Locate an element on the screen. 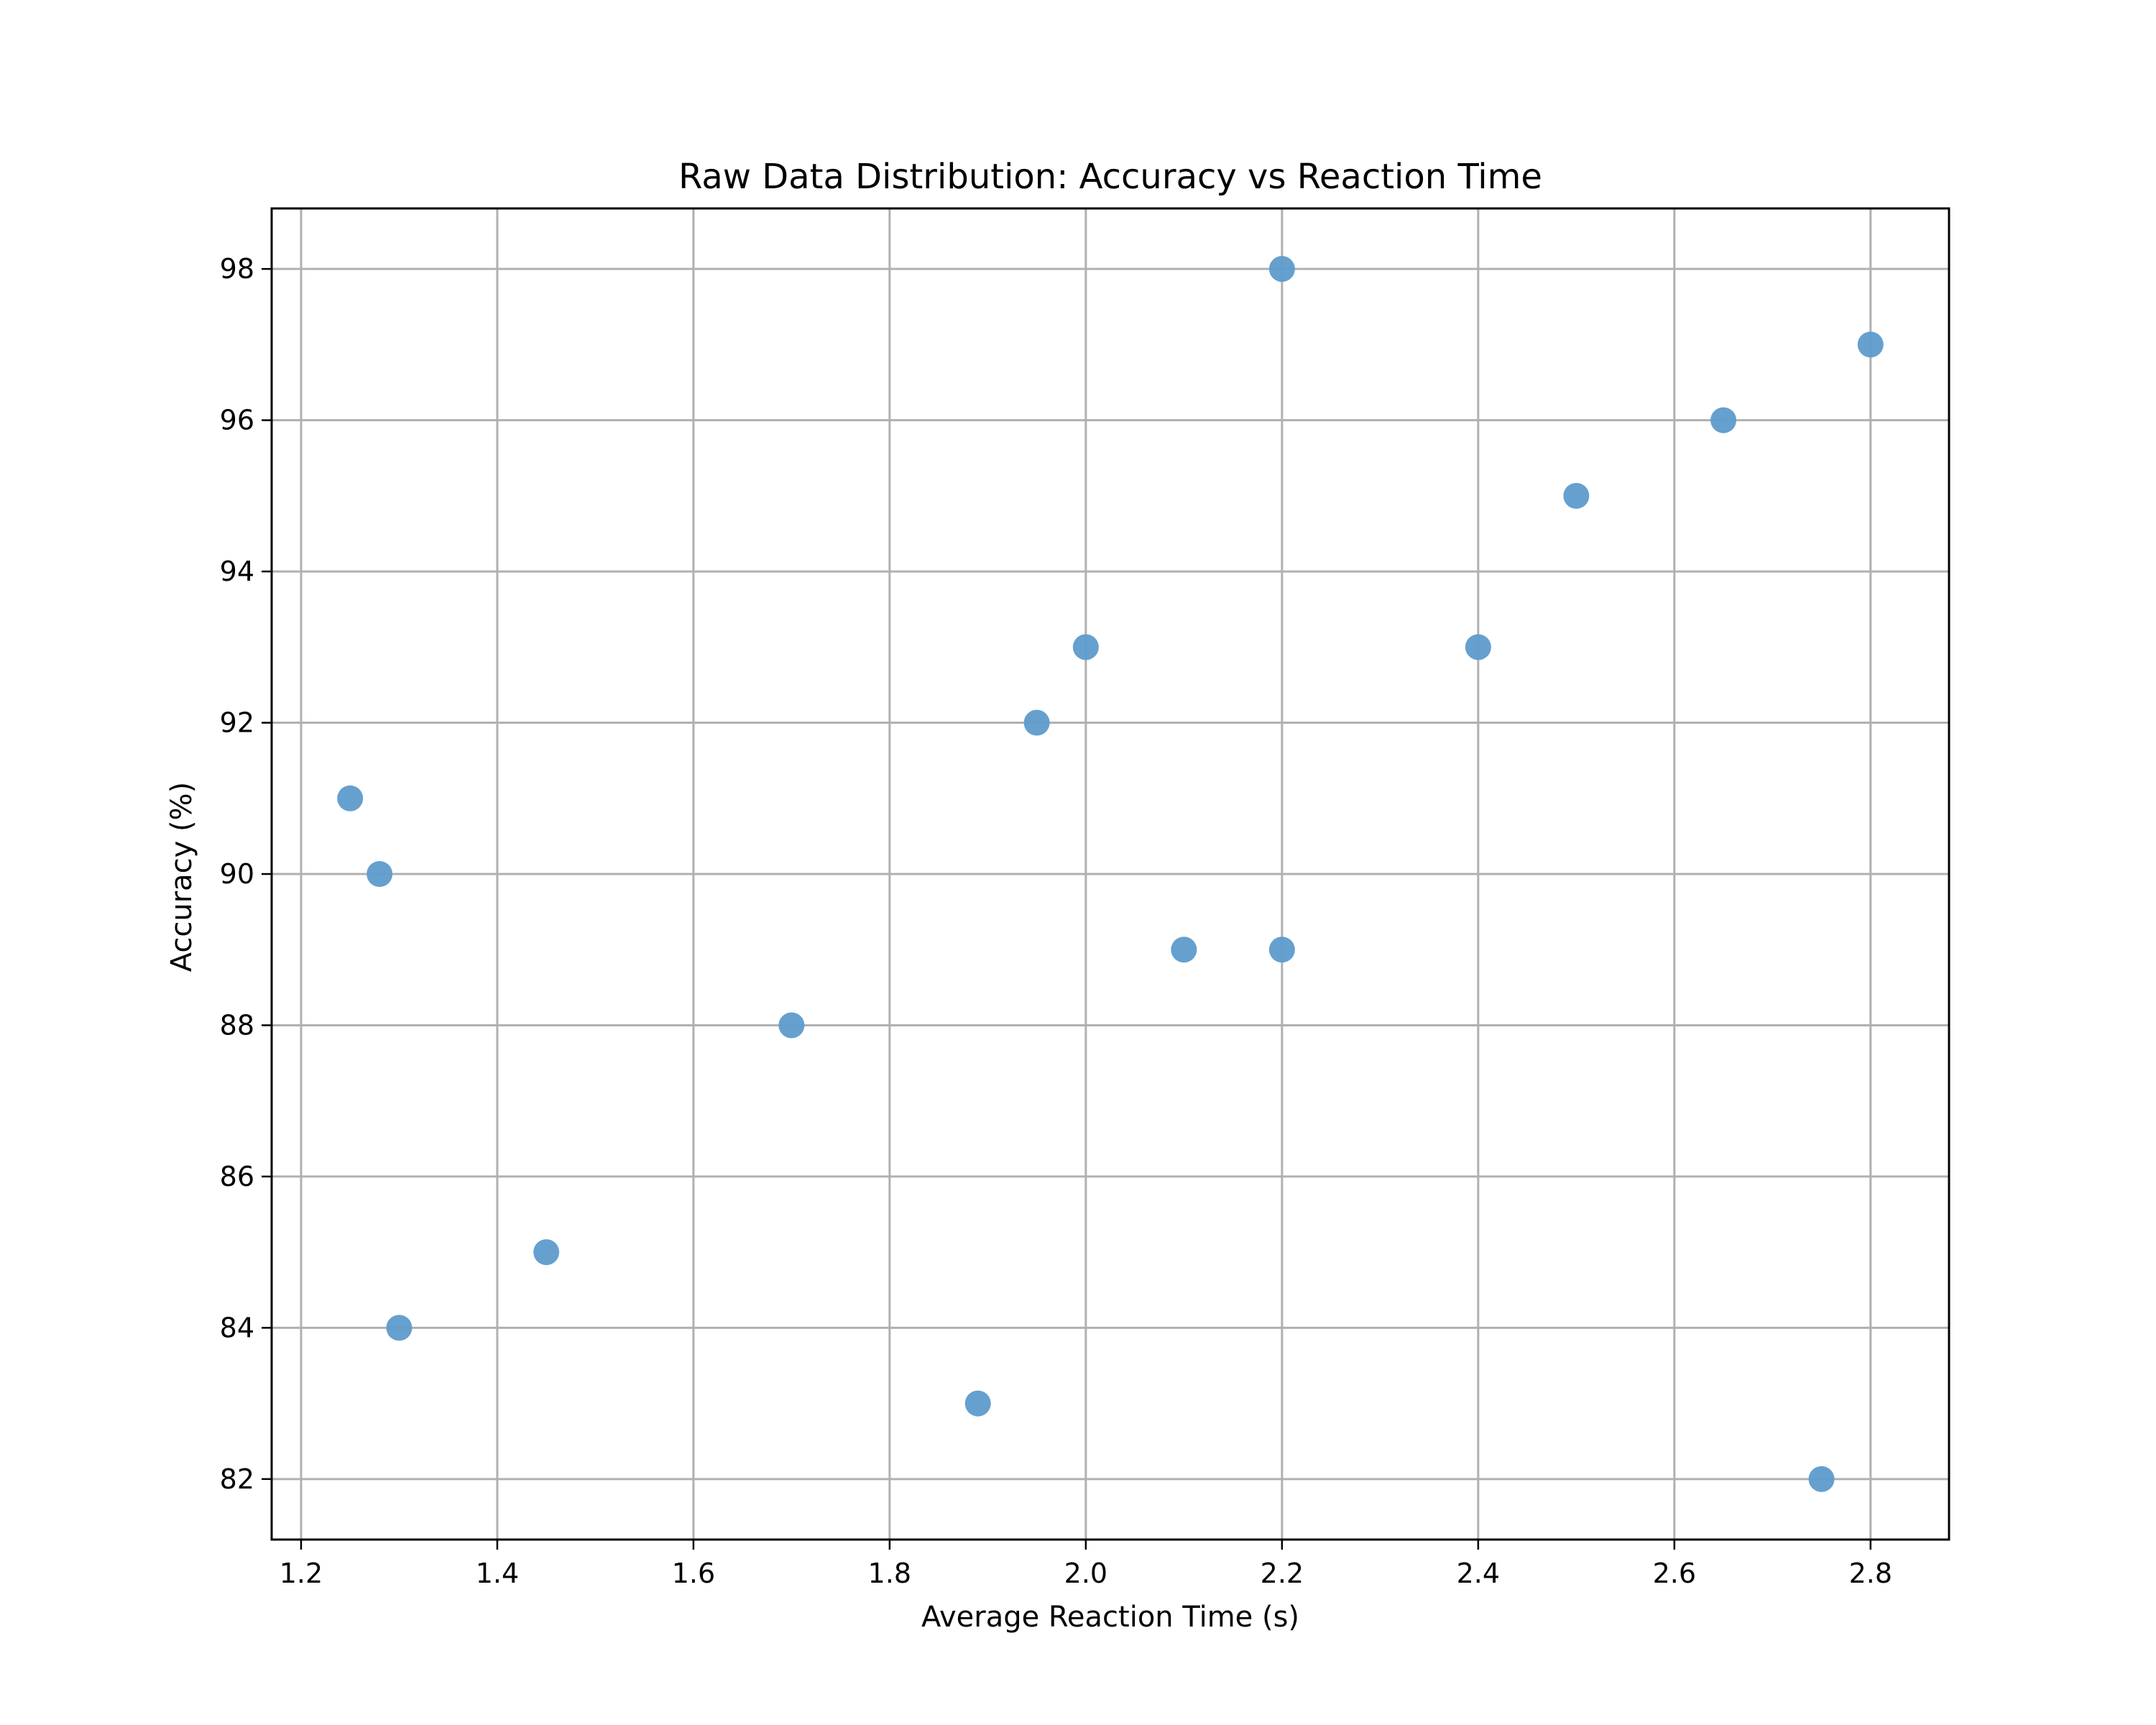 This screenshot has width=2156, height=1725. x-tick-label: 2.2 is located at coordinates (1282, 1573).